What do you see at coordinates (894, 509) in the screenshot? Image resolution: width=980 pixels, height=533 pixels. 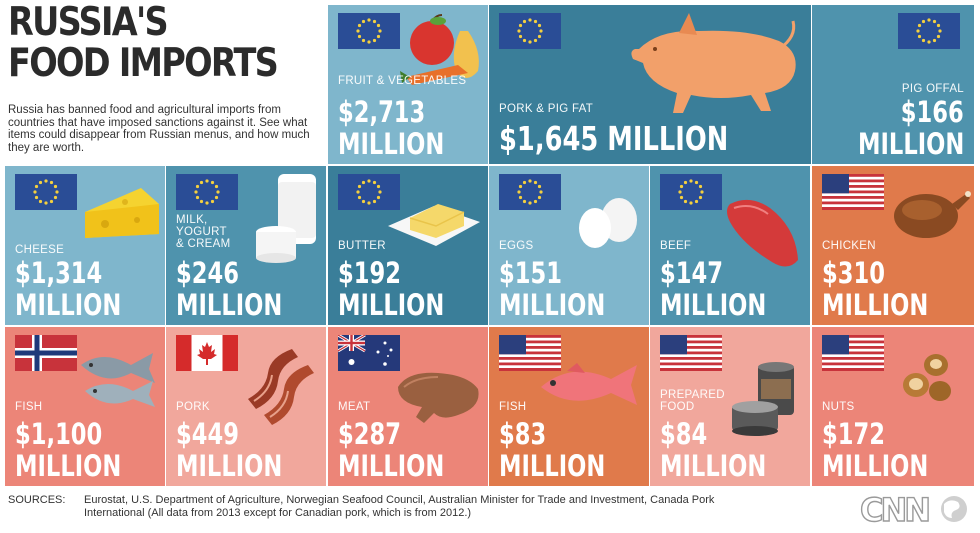 I see `cnn-logo-text: CNN` at bounding box center [894, 509].